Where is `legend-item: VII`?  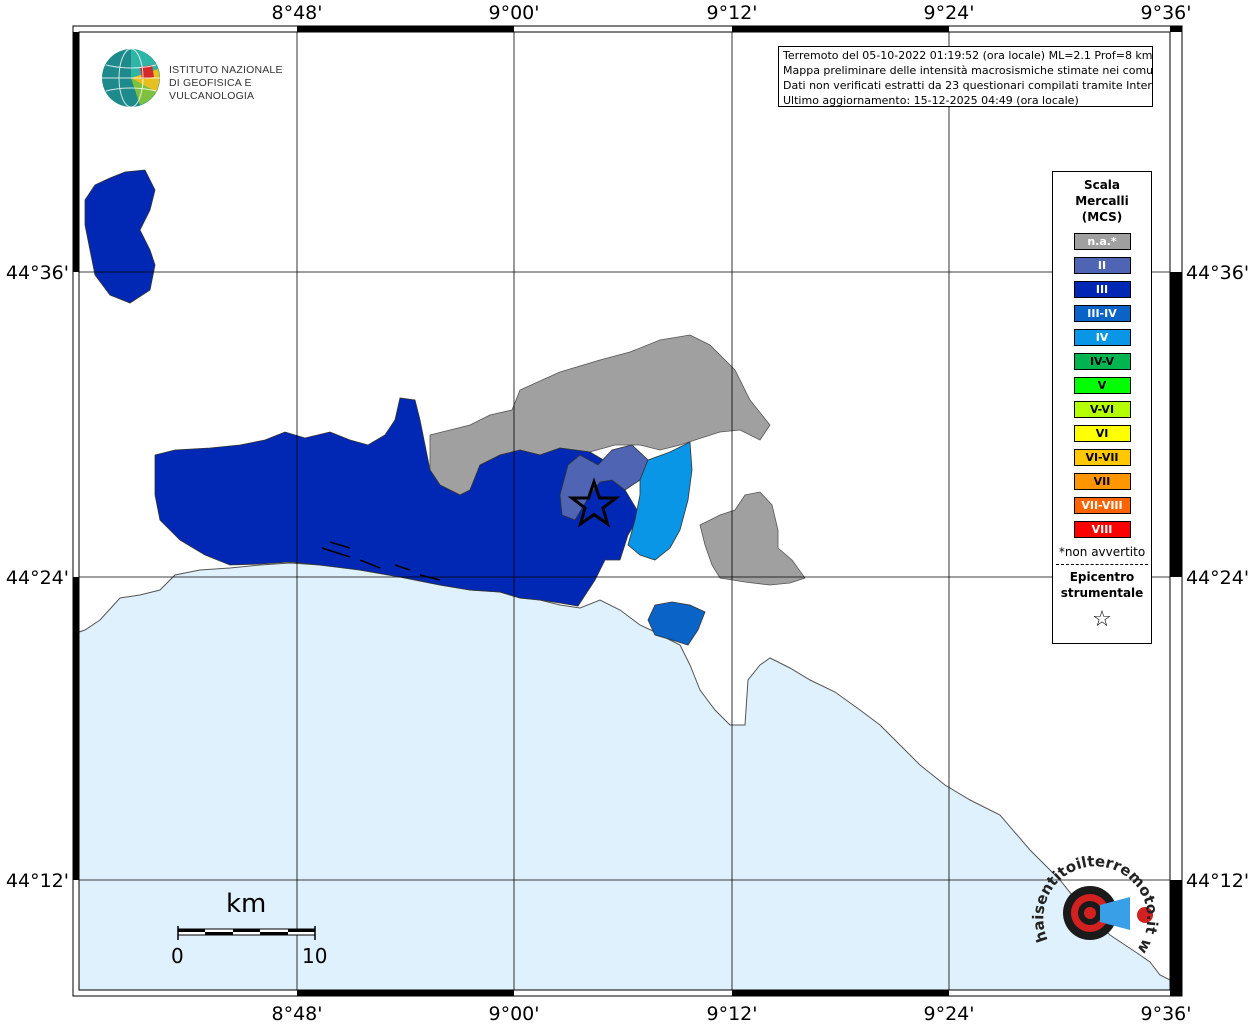 legend-item: VII is located at coordinates (1102, 481).